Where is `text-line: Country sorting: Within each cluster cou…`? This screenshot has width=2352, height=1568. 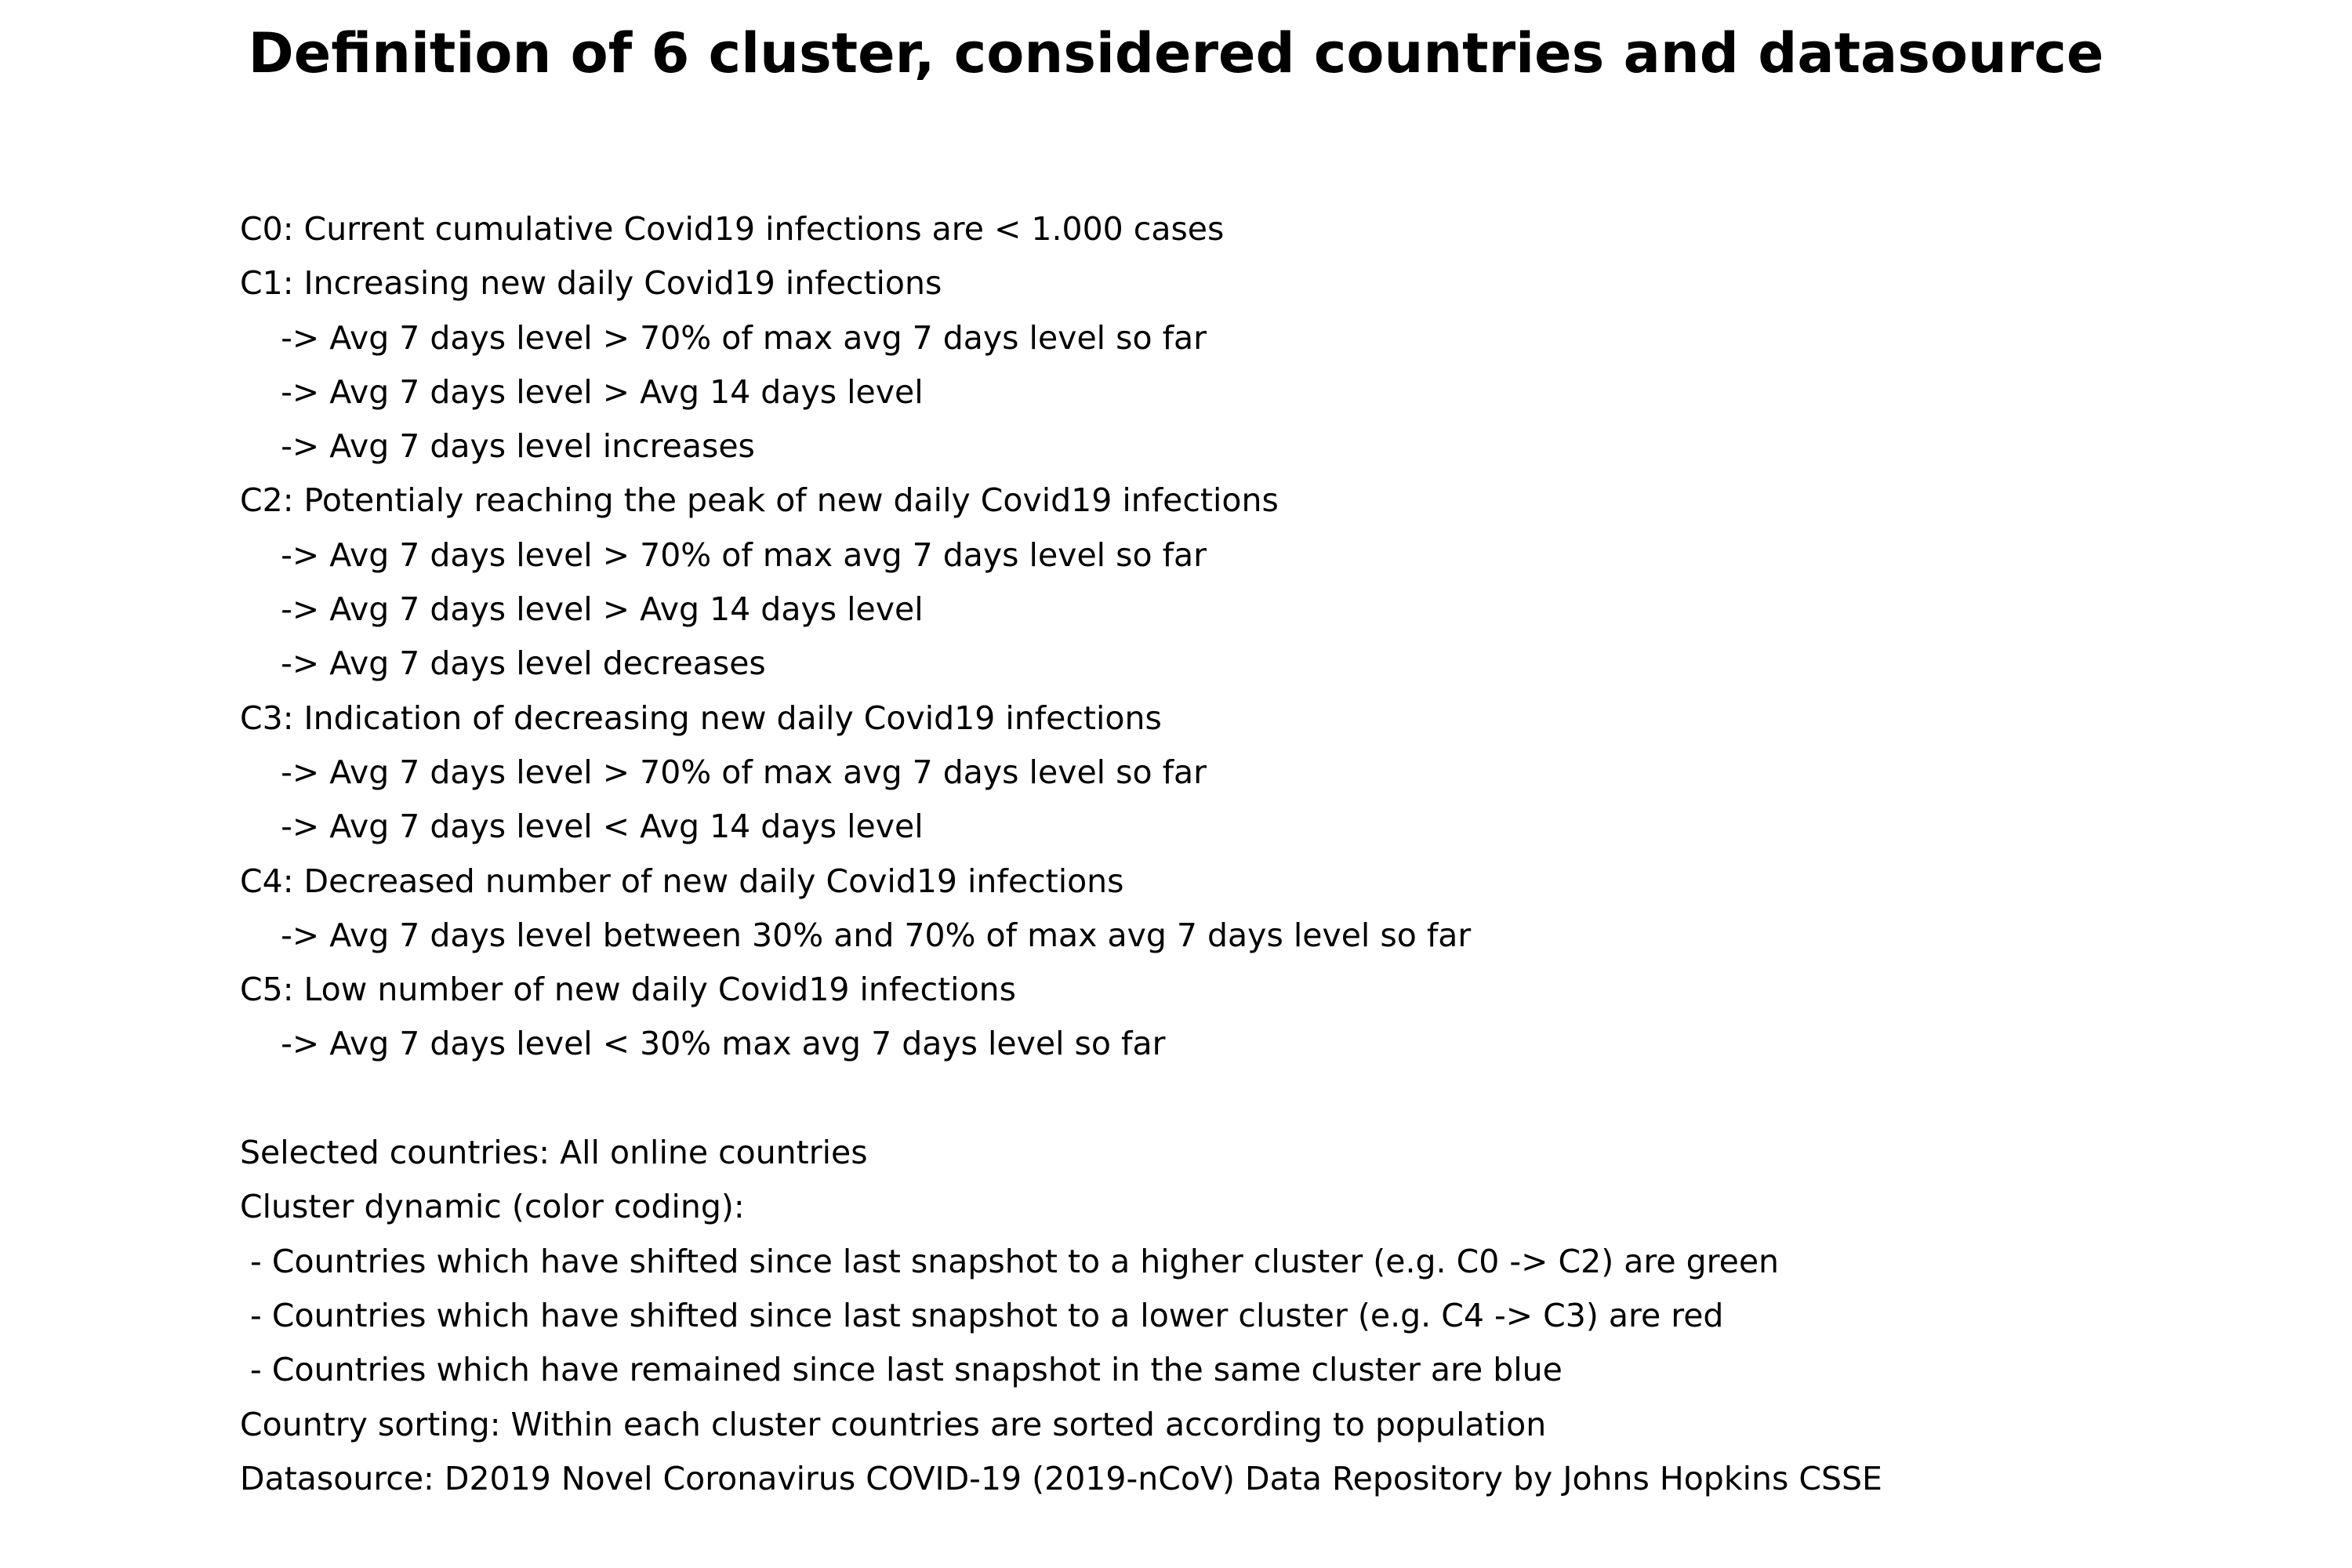 text-line: Country sorting: Within each cluster cou… is located at coordinates (893, 1424).